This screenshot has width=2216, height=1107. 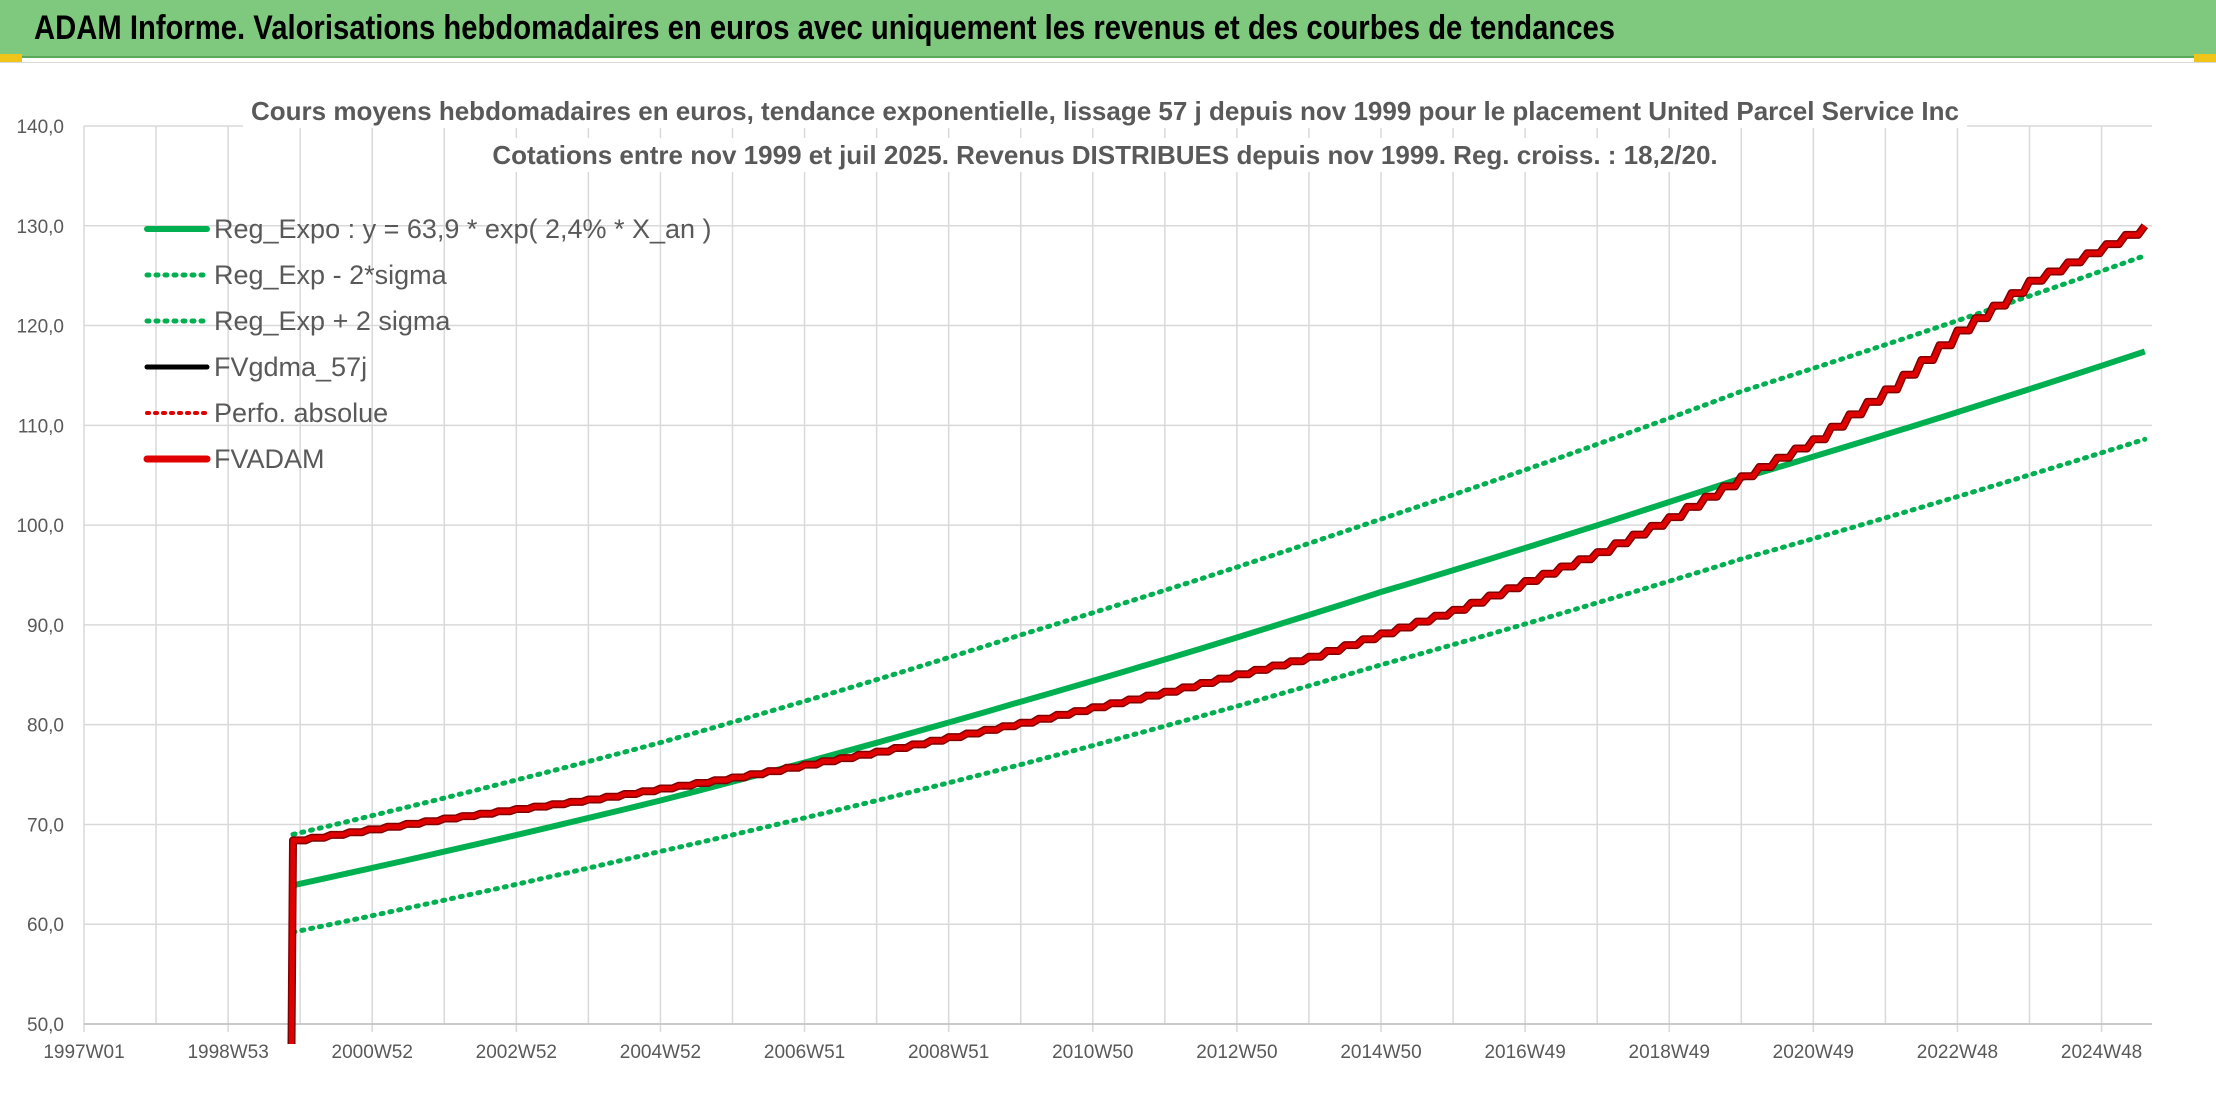 What do you see at coordinates (804, 1052) in the screenshot?
I see `x-tick-label: 2006W51` at bounding box center [804, 1052].